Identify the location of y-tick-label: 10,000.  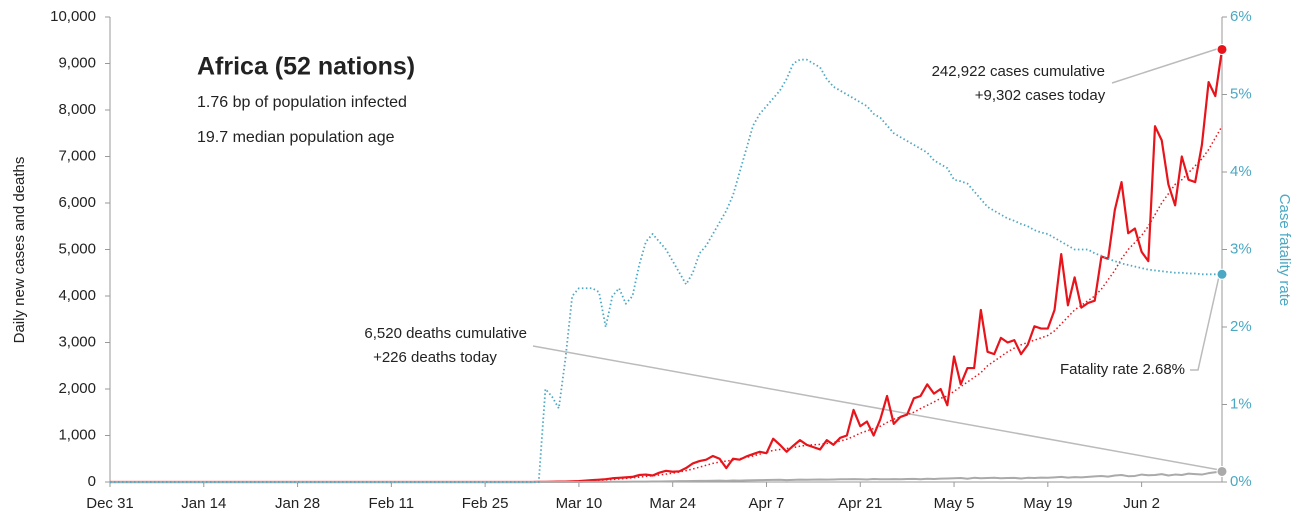
(73, 16).